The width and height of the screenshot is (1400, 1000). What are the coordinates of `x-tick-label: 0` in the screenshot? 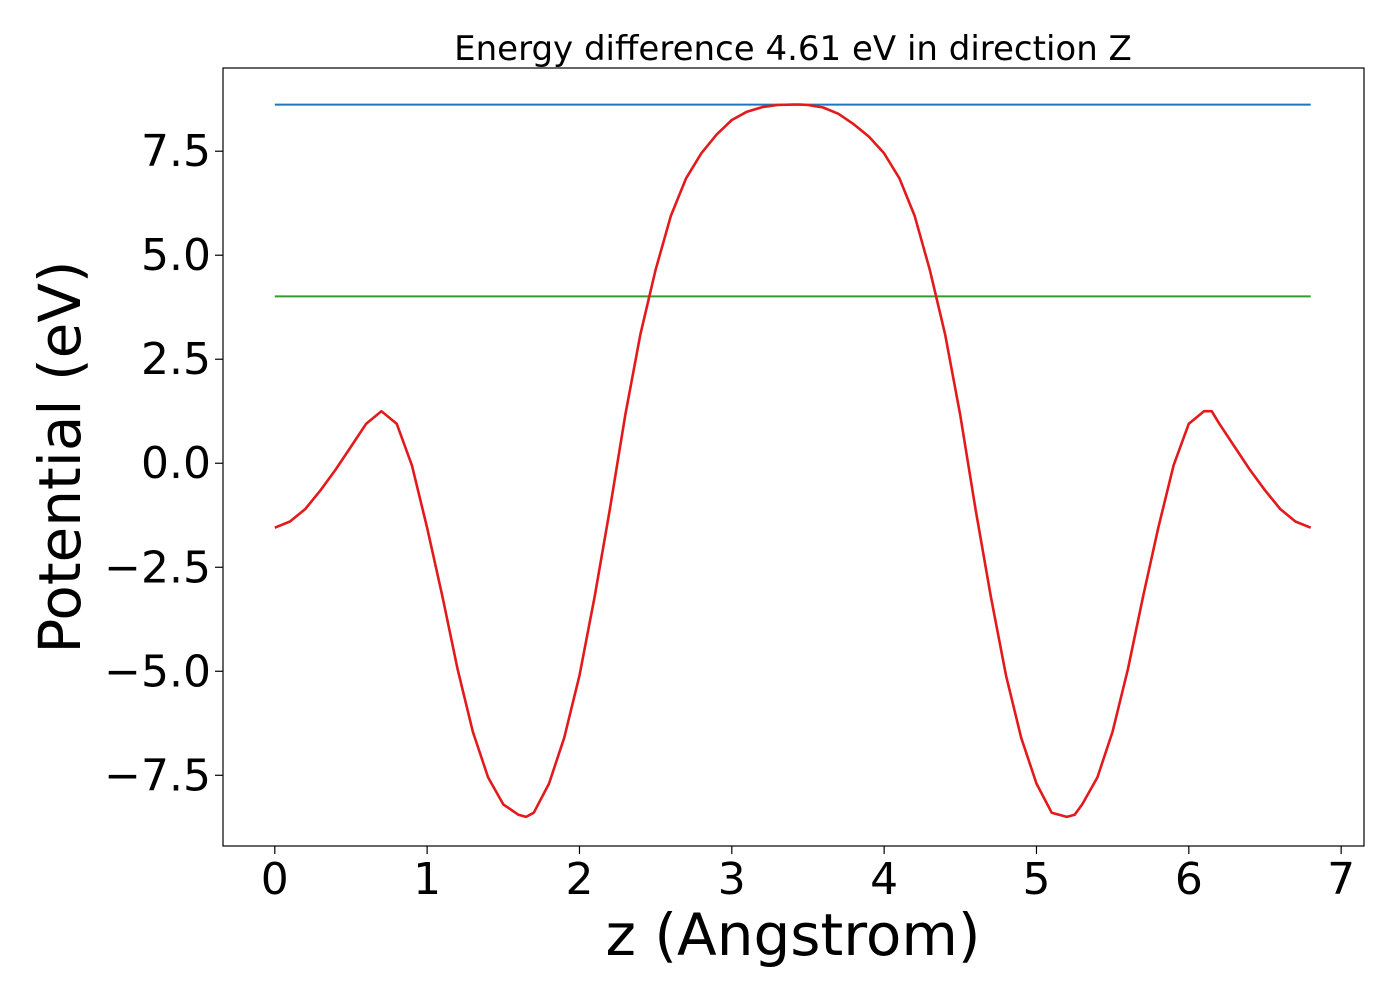 It's located at (275, 879).